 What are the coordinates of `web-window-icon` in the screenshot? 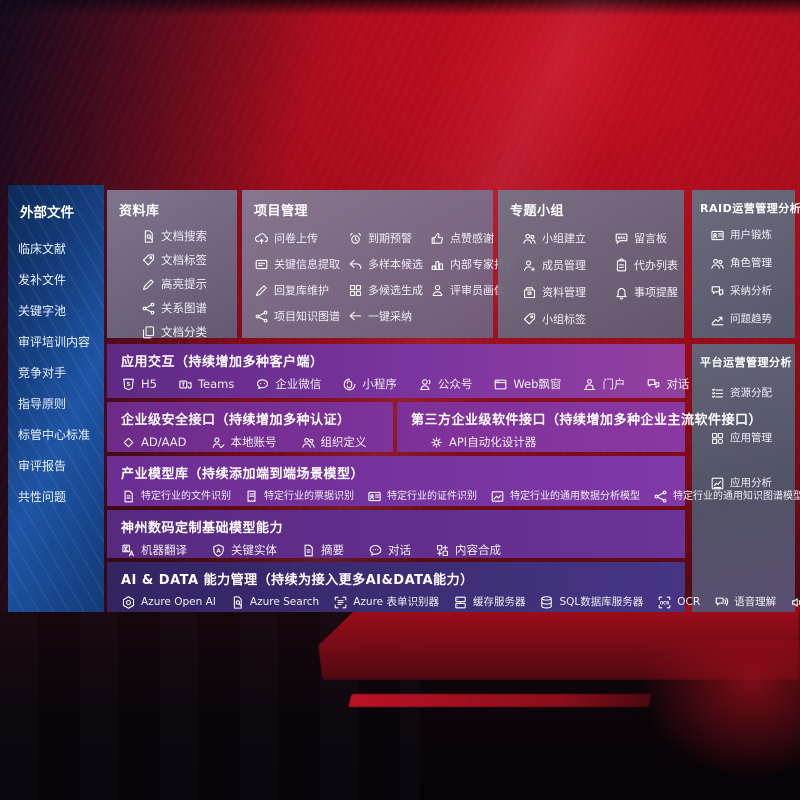 It's located at (500, 384).